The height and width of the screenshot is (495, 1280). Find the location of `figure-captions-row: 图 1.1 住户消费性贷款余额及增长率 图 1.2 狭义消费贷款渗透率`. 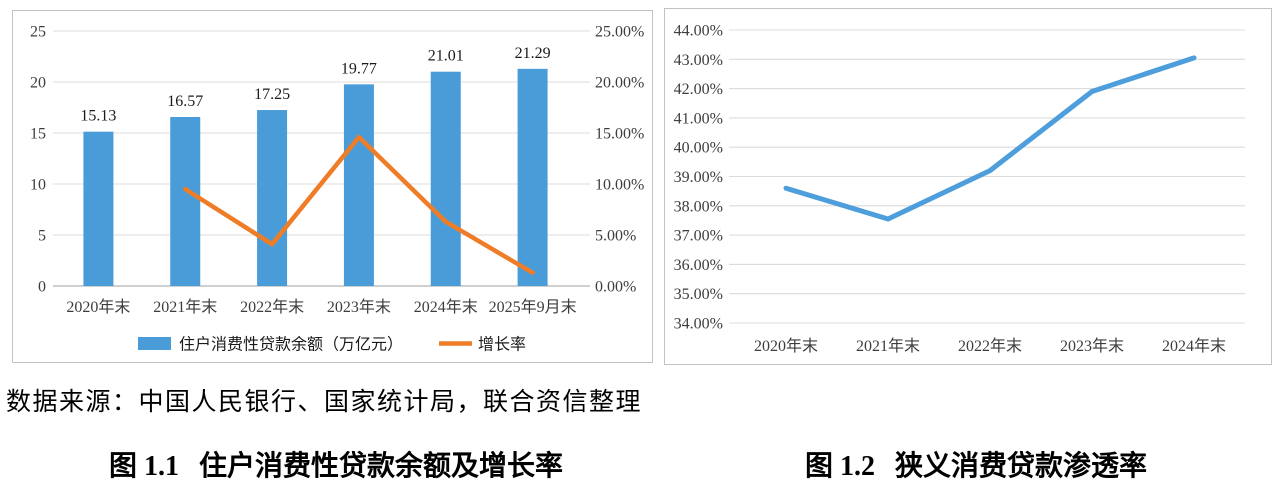

figure-captions-row: 图 1.1 住户消费性贷款余额及增长率 图 1.2 狭义消费贷款渗透率 is located at coordinates (640, 464).